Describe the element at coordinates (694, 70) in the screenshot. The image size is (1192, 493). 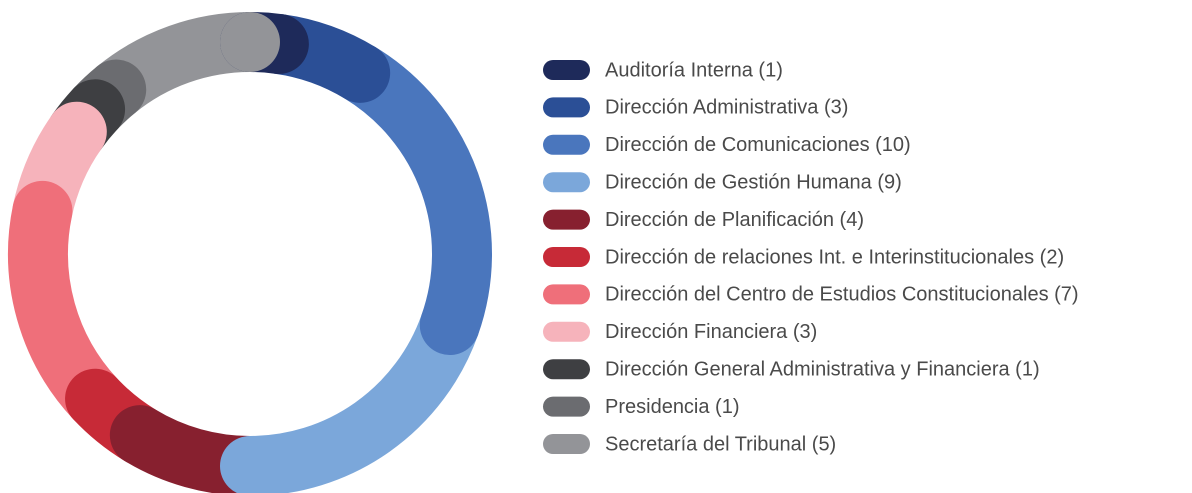
I see `legend-label: Auditoría Interna (1)` at that location.